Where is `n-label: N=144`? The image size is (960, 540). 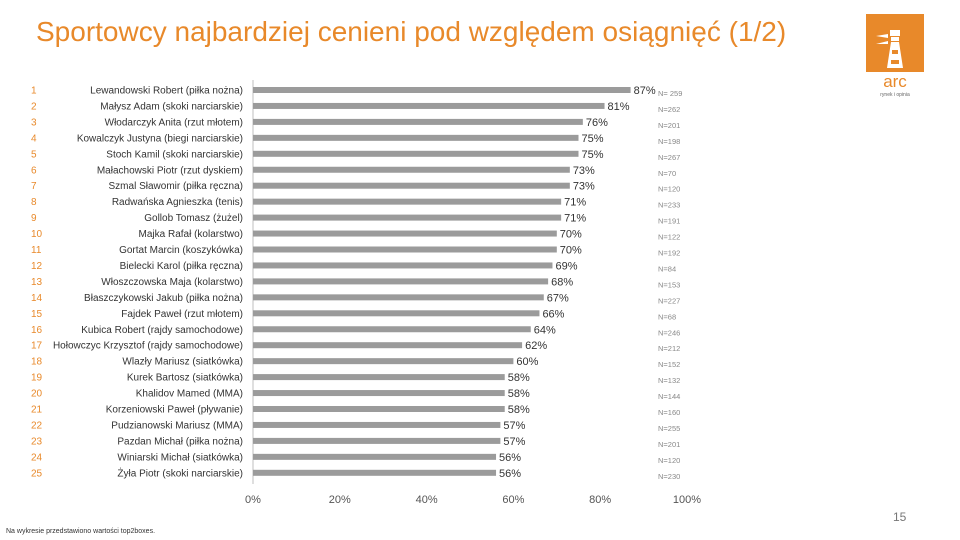
n-label: N=144 is located at coordinates (669, 396).